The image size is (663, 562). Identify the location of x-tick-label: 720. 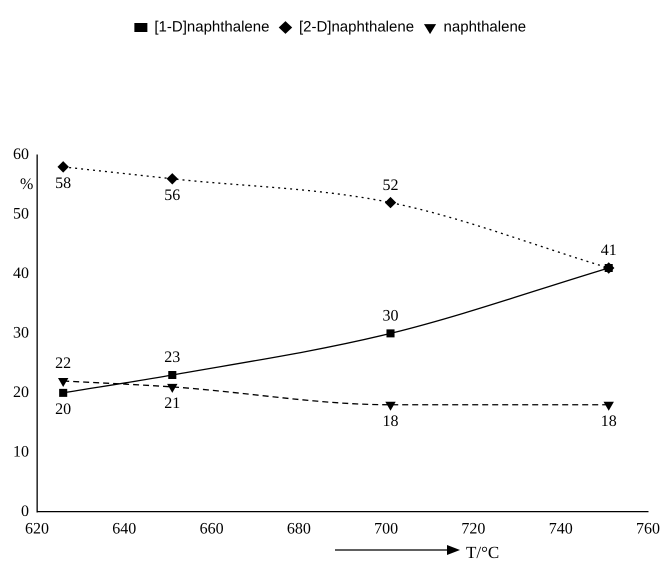
(473, 529).